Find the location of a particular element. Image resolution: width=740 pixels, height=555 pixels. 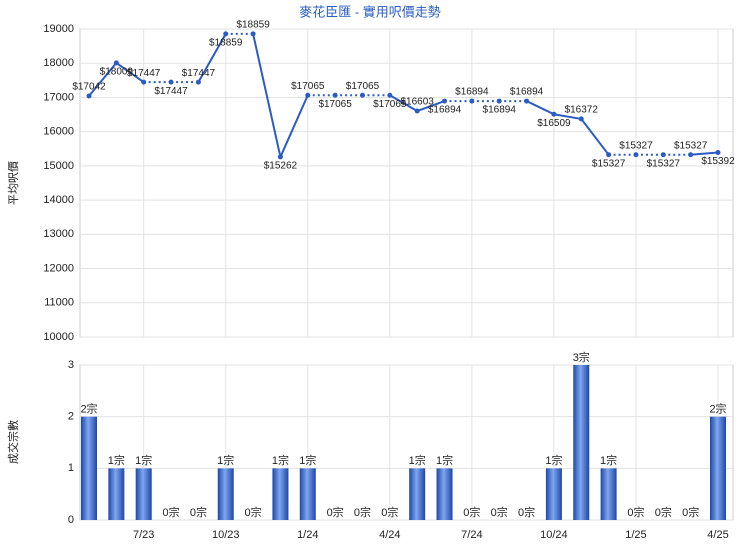

y-tick-label: 16000 is located at coordinates (58, 132).